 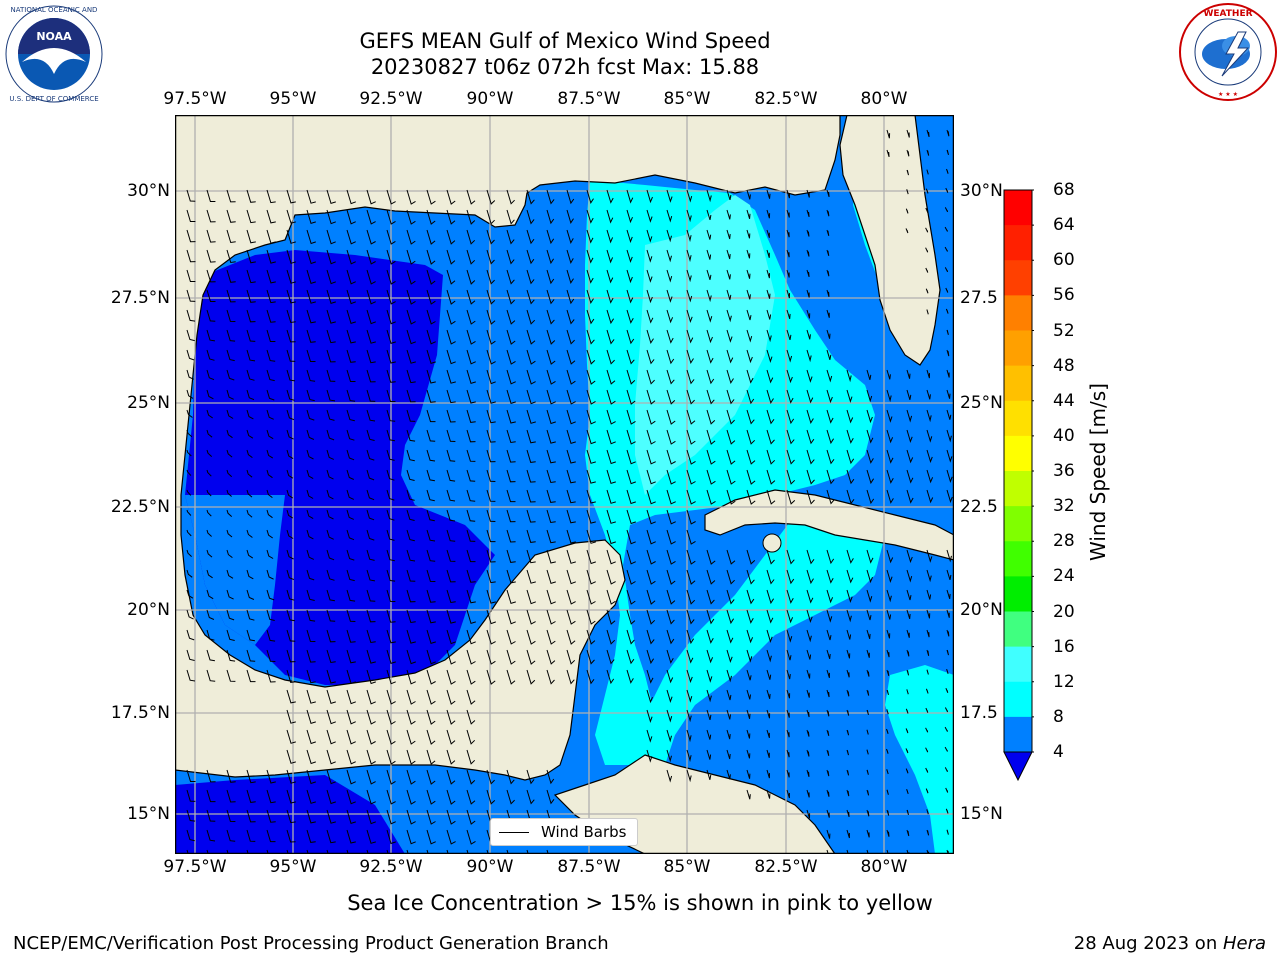 What do you see at coordinates (490, 867) in the screenshot?
I see `lon-tick-bottom: 90°W` at bounding box center [490, 867].